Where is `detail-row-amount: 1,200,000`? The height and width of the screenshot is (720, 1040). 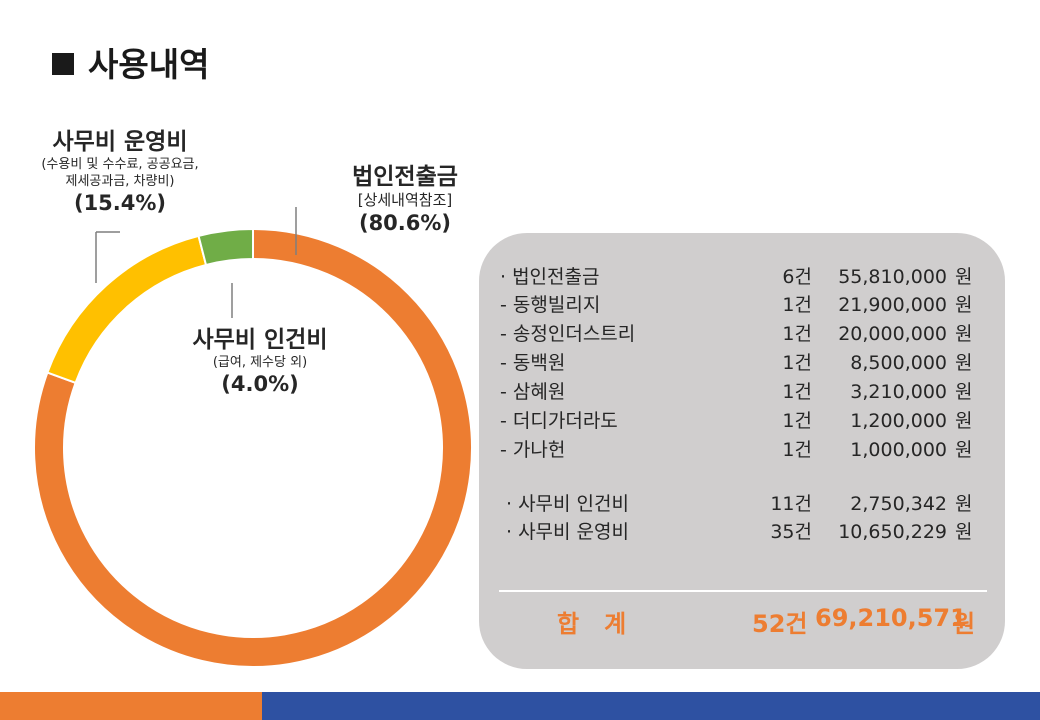 detail-row-amount: 1,200,000 is located at coordinates (898, 421).